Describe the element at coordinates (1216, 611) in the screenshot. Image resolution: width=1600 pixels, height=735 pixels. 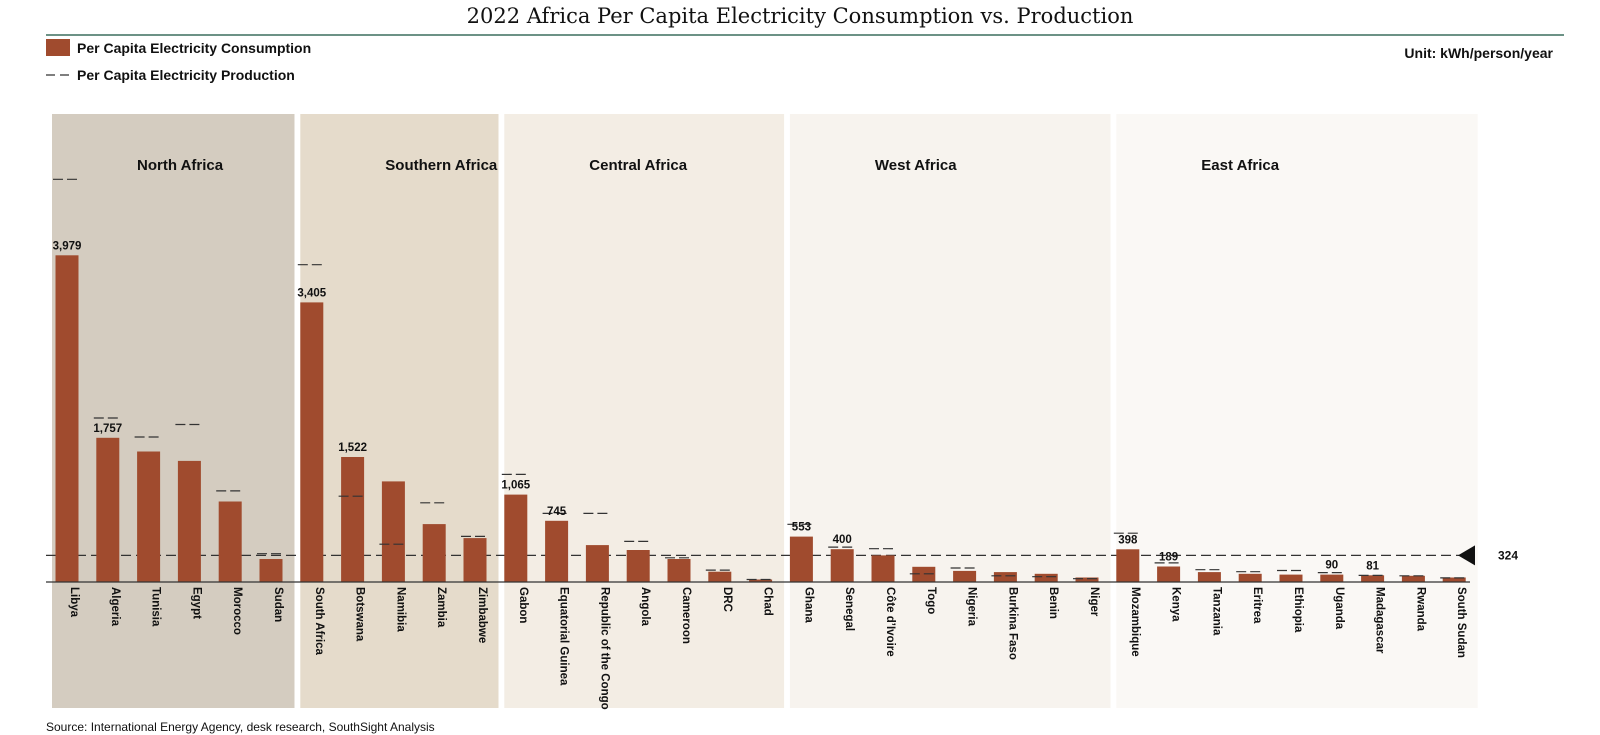
I see `category-label: Tanzania` at that location.